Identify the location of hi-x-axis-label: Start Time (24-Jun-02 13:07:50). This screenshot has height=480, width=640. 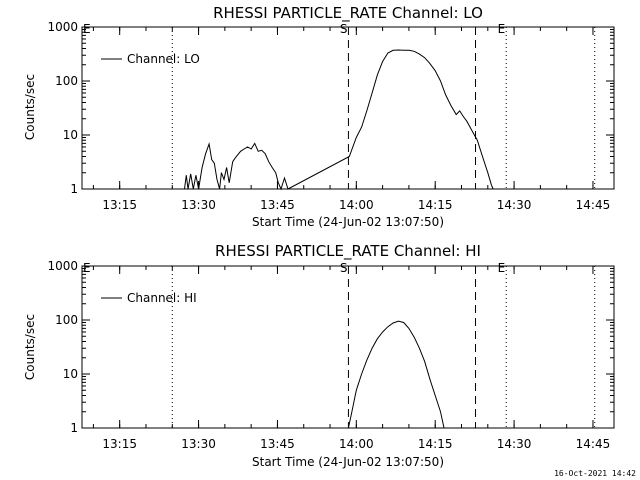
(348, 462).